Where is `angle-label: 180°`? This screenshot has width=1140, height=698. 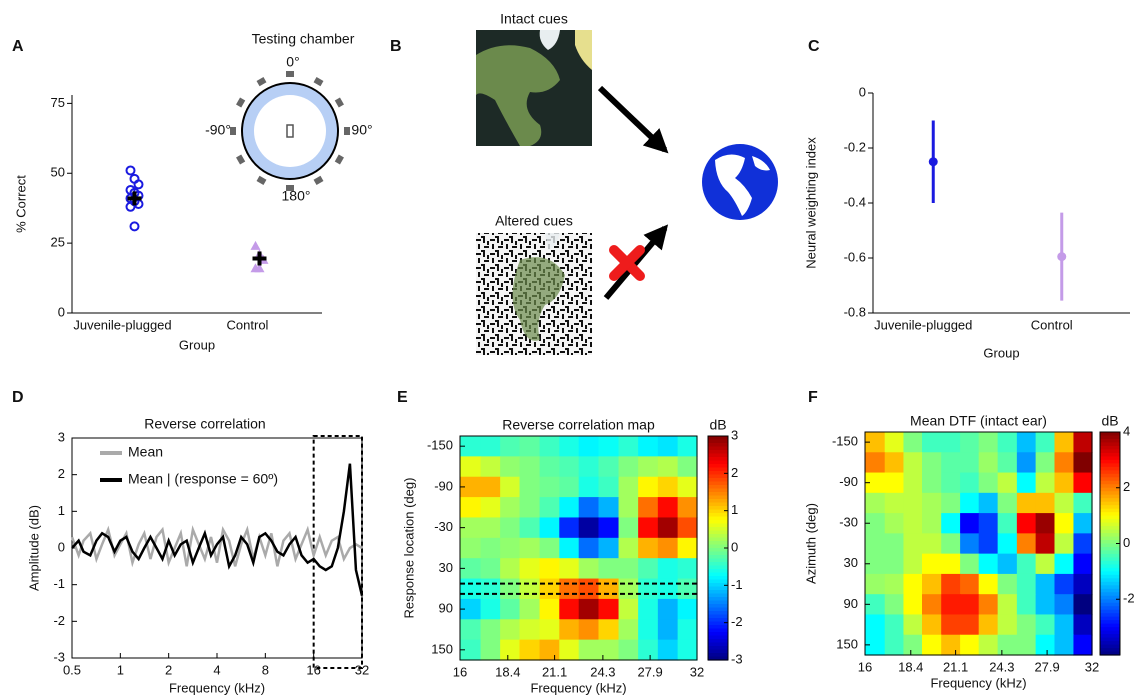 angle-label: 180° is located at coordinates (296, 196).